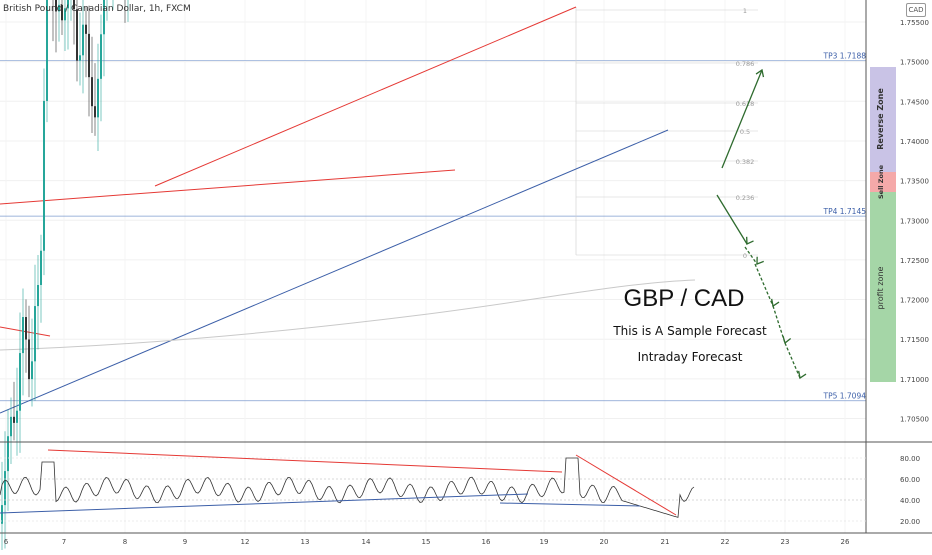 The width and height of the screenshot is (932, 555). I want to click on time-tick: 20, so click(604, 542).